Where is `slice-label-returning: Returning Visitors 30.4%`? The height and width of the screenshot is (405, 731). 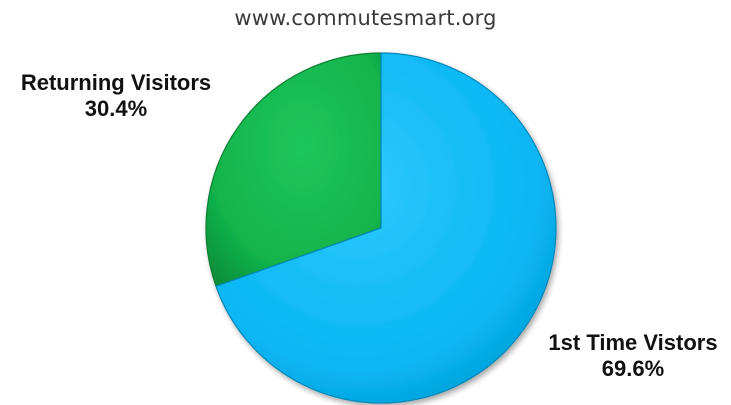 slice-label-returning: Returning Visitors 30.4% is located at coordinates (116, 96).